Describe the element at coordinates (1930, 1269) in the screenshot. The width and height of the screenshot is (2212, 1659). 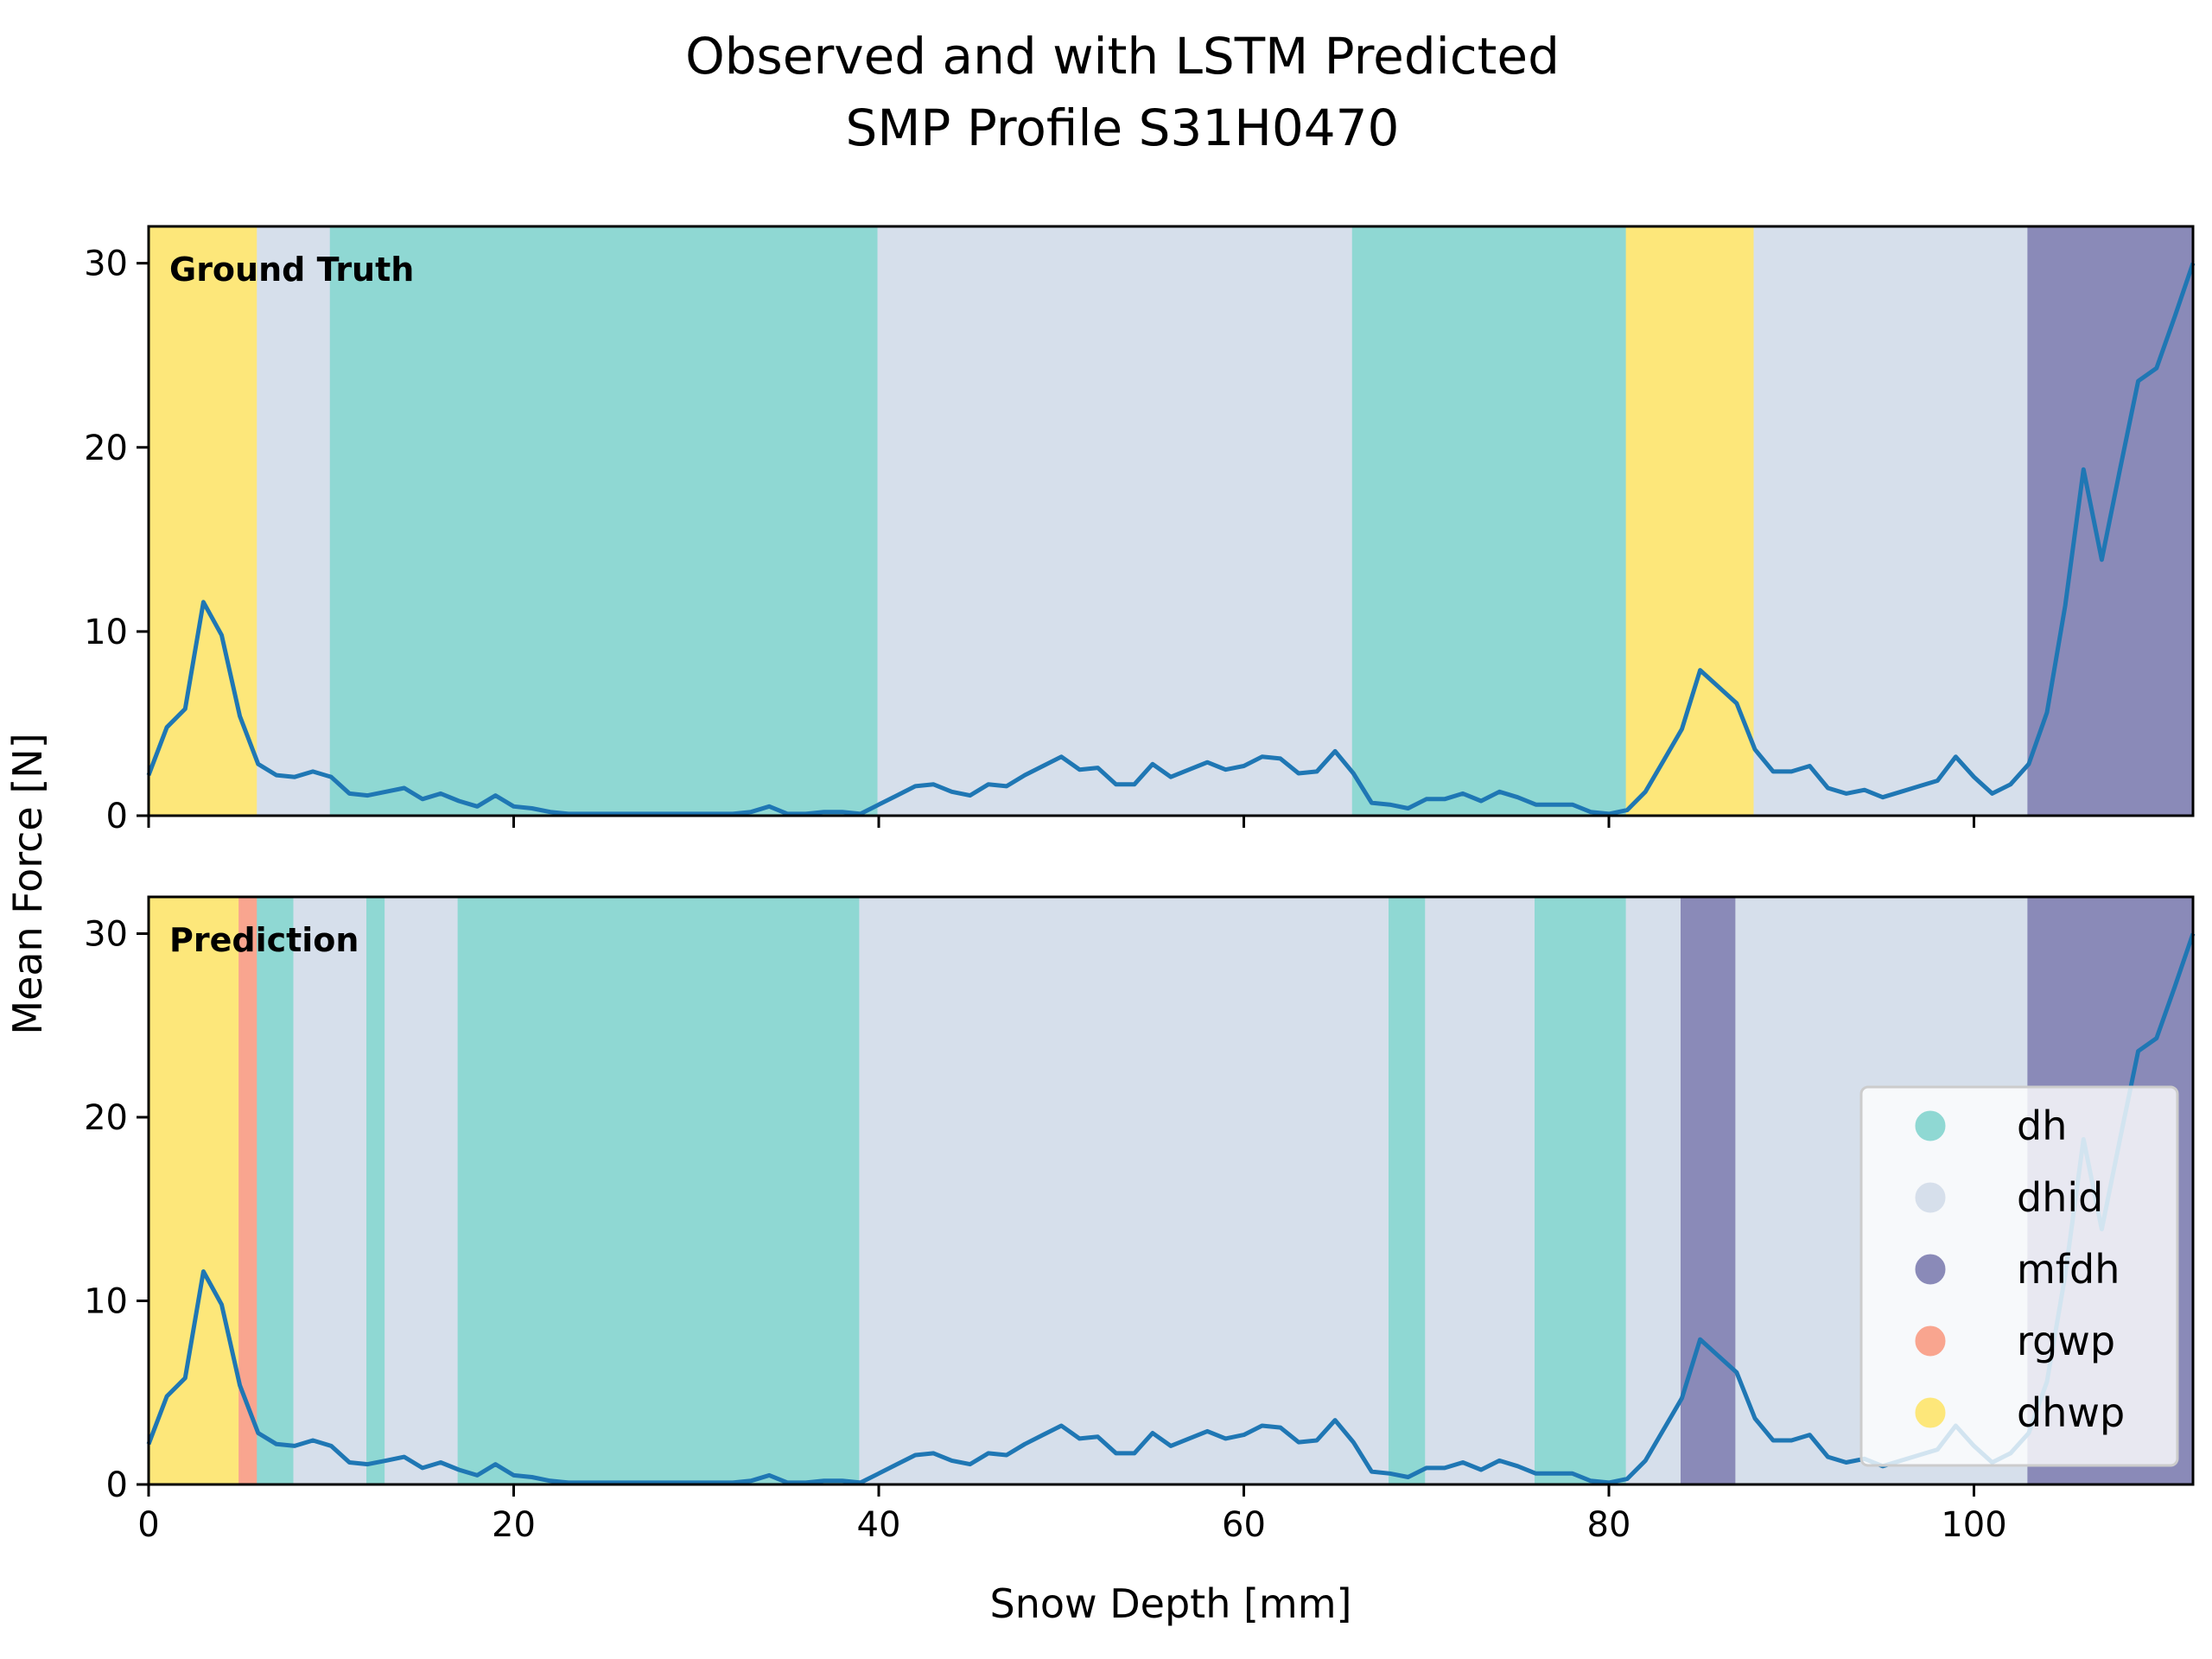
I see `legend-marker-mfdh` at that location.